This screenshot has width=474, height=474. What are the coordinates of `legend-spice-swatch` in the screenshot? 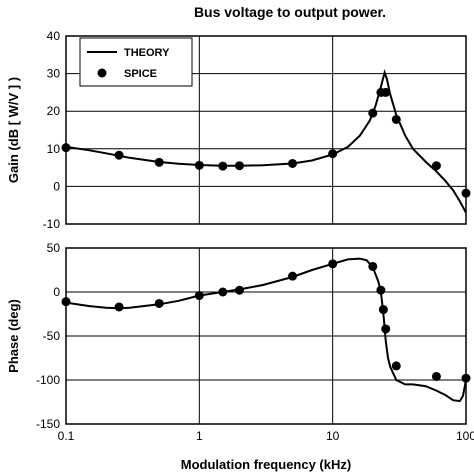 It's located at (102, 73).